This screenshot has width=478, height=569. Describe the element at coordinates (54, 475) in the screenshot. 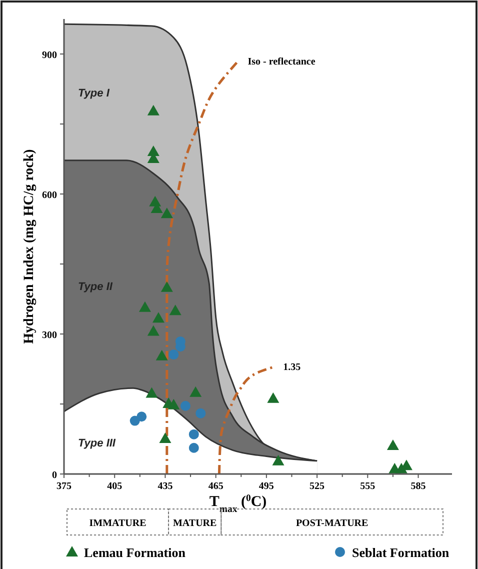

I see `y-tick-label: 0` at that location.